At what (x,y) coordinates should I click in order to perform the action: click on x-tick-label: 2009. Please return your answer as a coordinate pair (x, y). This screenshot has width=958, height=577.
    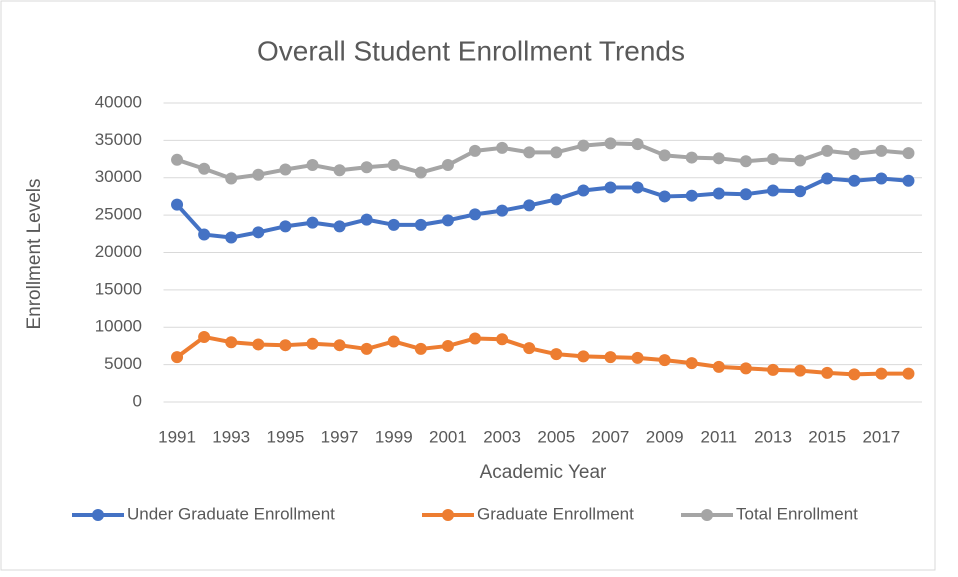
    Looking at the image, I should click on (665, 436).